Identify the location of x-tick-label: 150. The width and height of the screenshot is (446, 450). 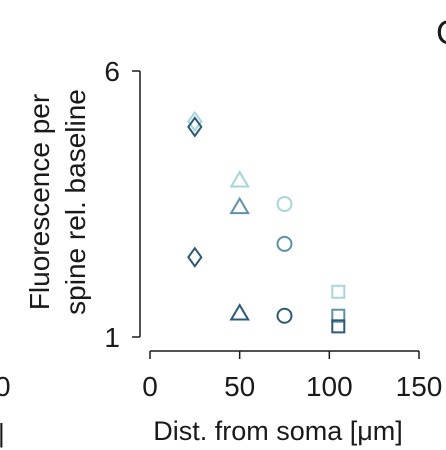
(419, 386).